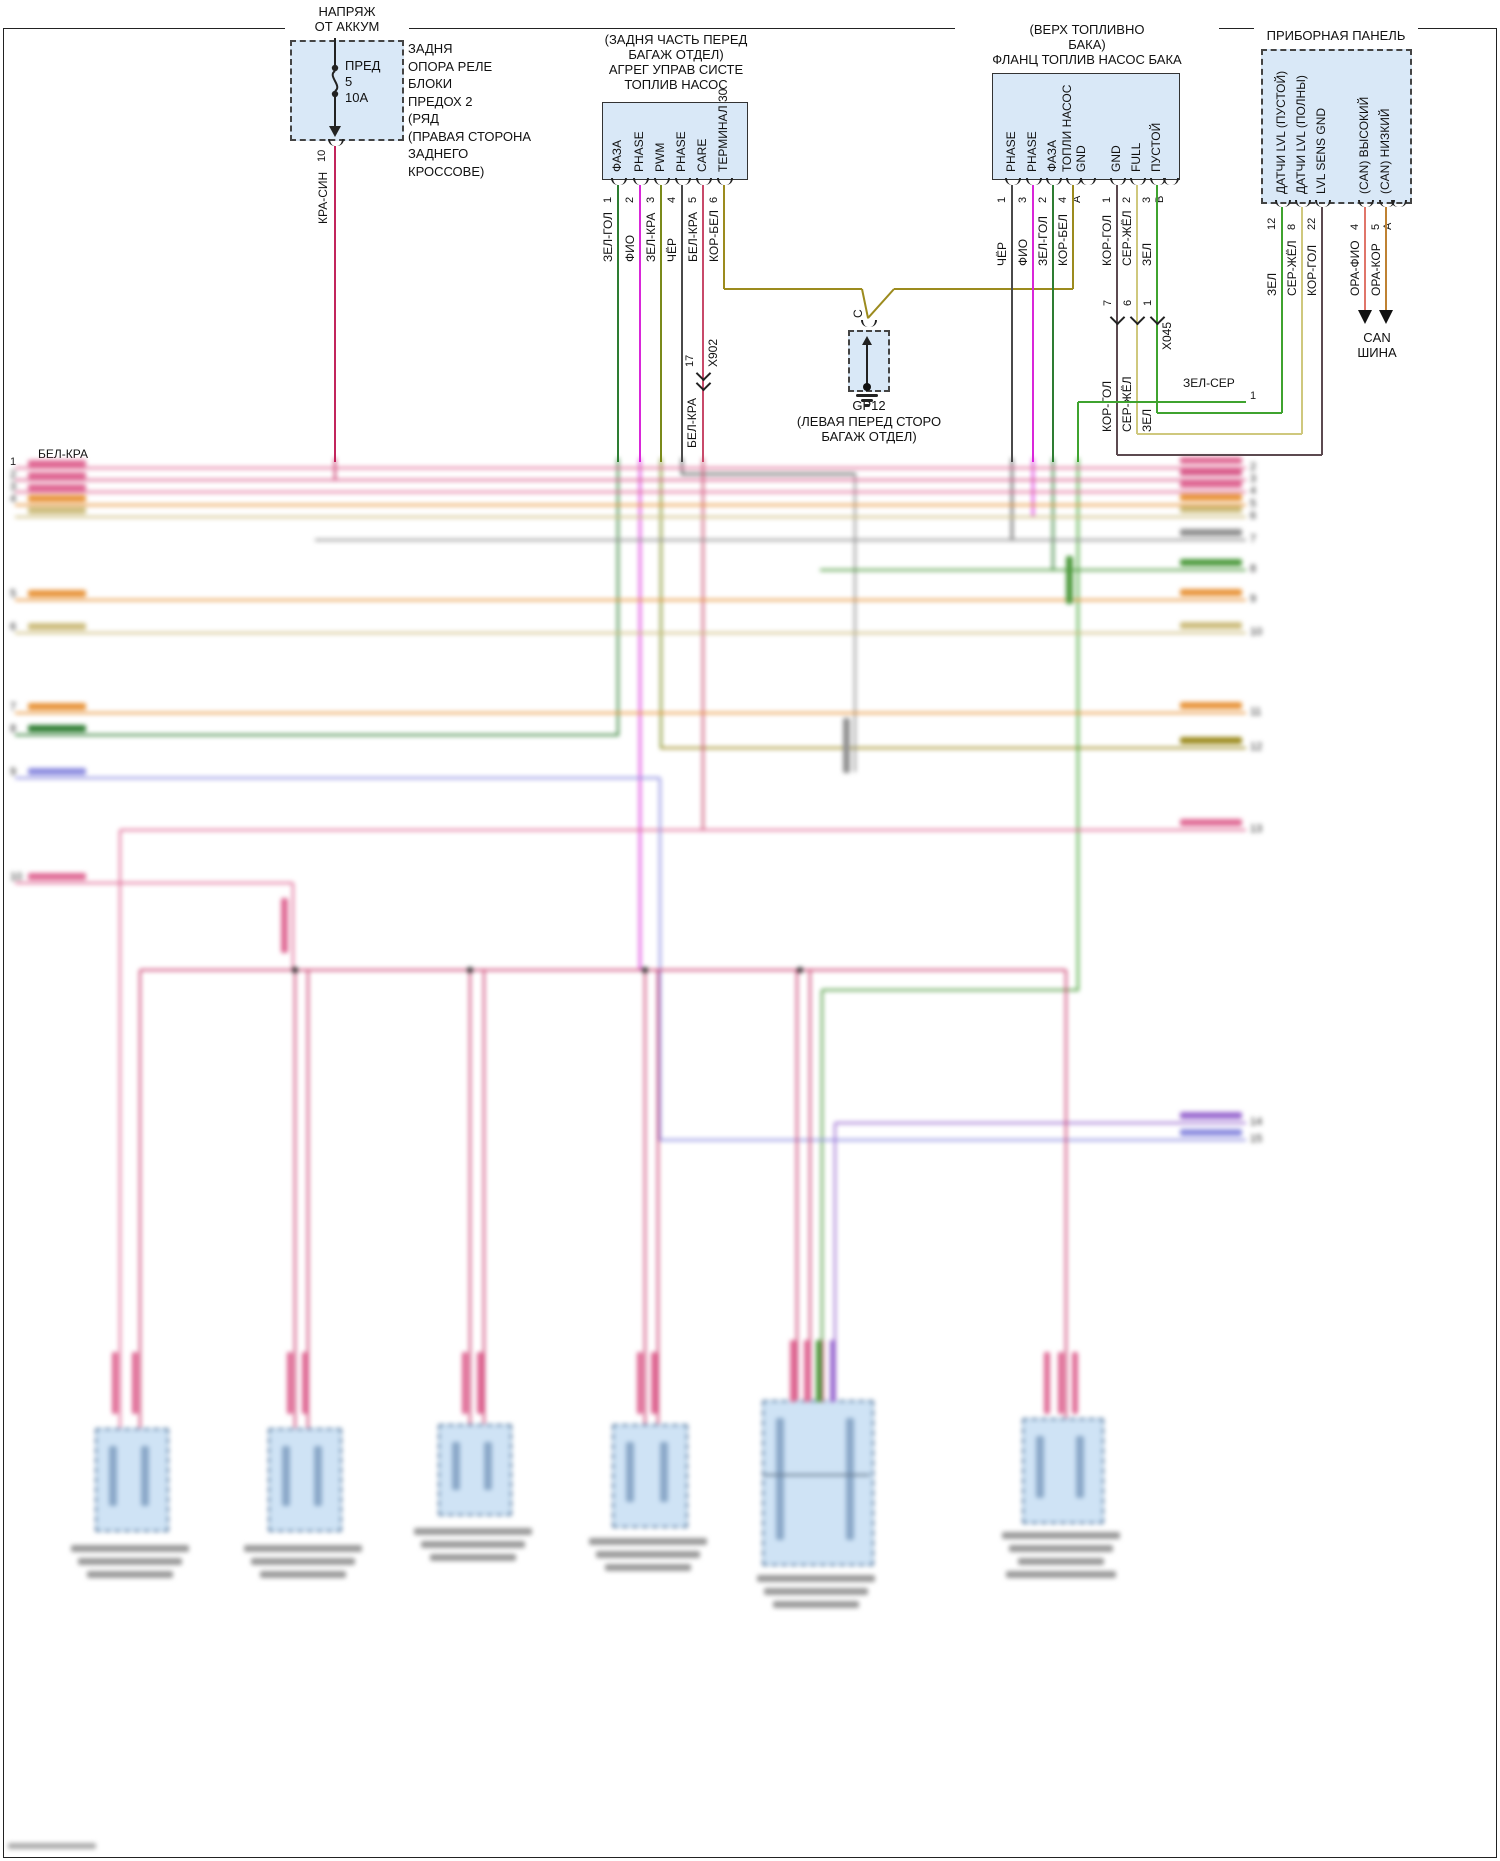 The height and width of the screenshot is (1861, 1500). Describe the element at coordinates (676, 84) in the screenshot. I see `title-line: ТОПЛИВ НАСОС` at that location.